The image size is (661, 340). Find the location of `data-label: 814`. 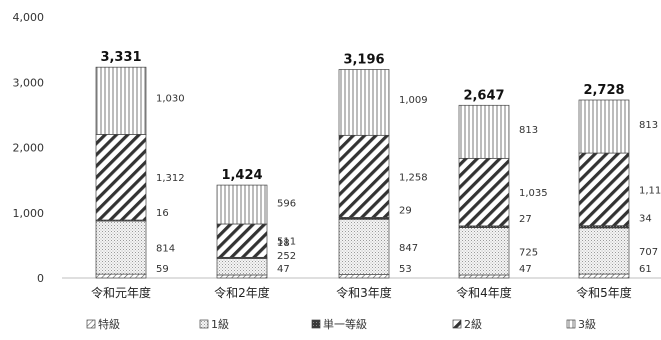

data-label: 814 is located at coordinates (165, 249).